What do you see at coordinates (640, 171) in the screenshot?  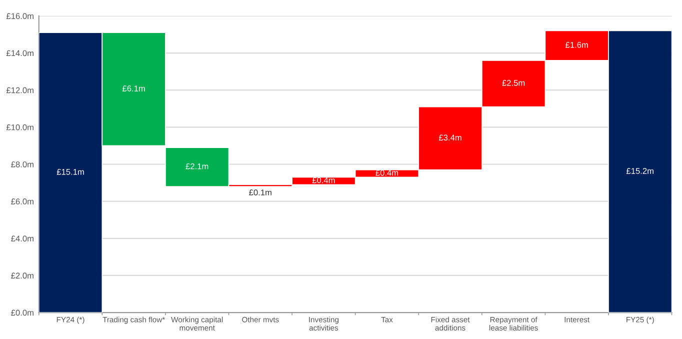 I see `data-label: £15.2m` at bounding box center [640, 171].